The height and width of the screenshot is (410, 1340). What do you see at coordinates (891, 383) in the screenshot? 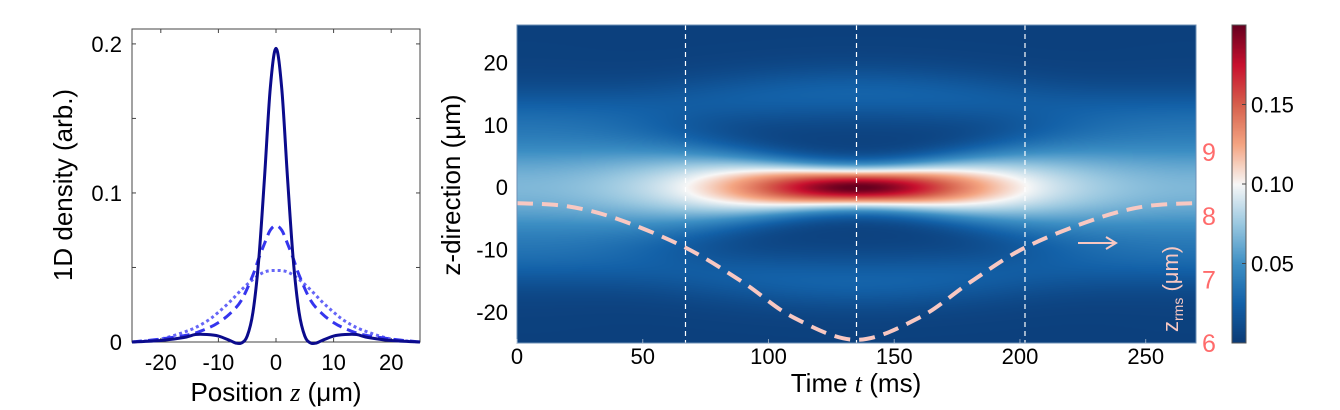
I see `right-xlabel-unit: (ms)` at bounding box center [891, 383].